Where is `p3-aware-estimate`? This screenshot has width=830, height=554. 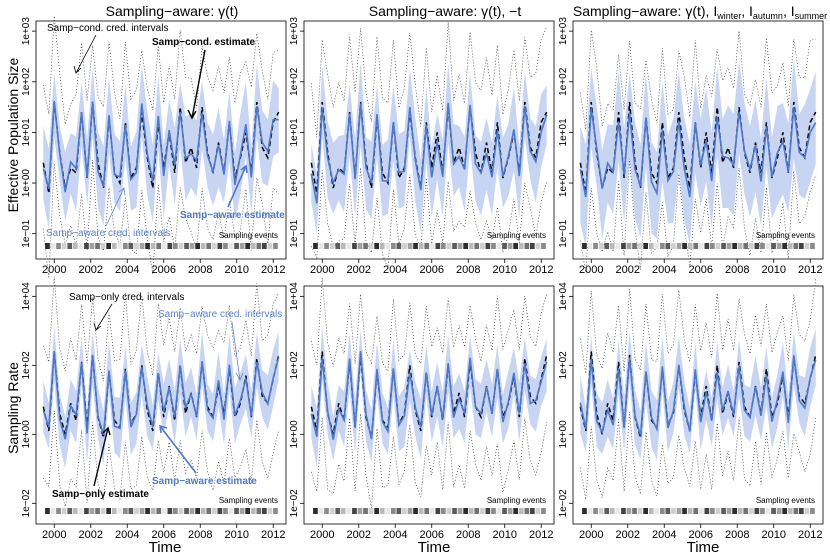
p3-aware-estimate is located at coordinates (698, 152).